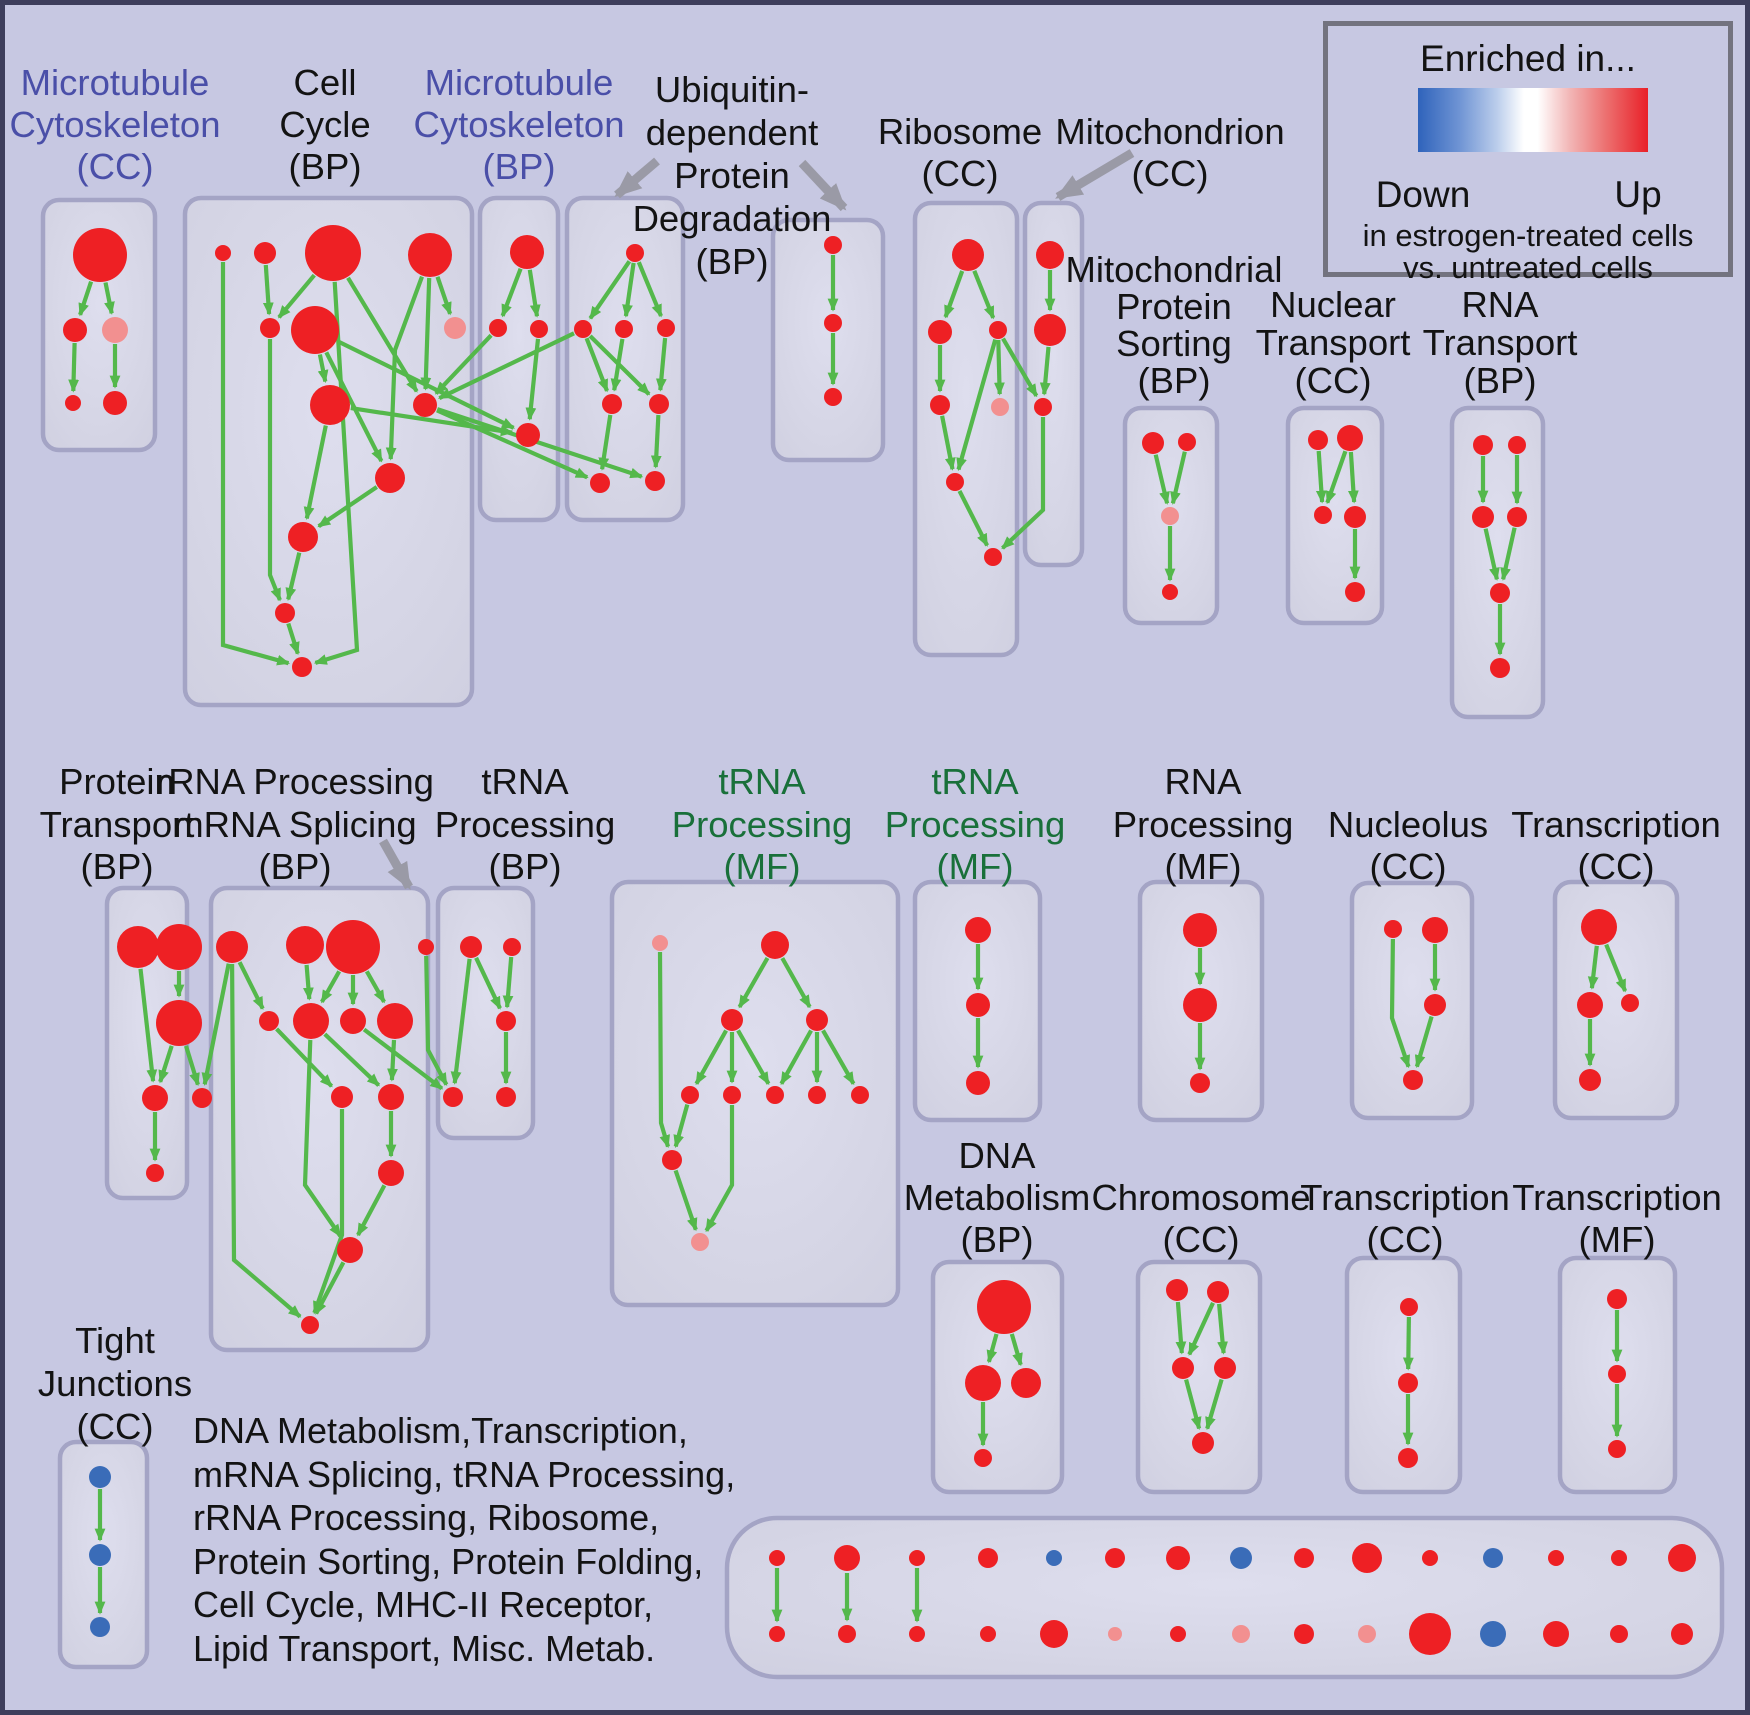 This screenshot has width=1750, height=1715. I want to click on node-transcription-cc-bottom-c1, so click(1409, 1307).